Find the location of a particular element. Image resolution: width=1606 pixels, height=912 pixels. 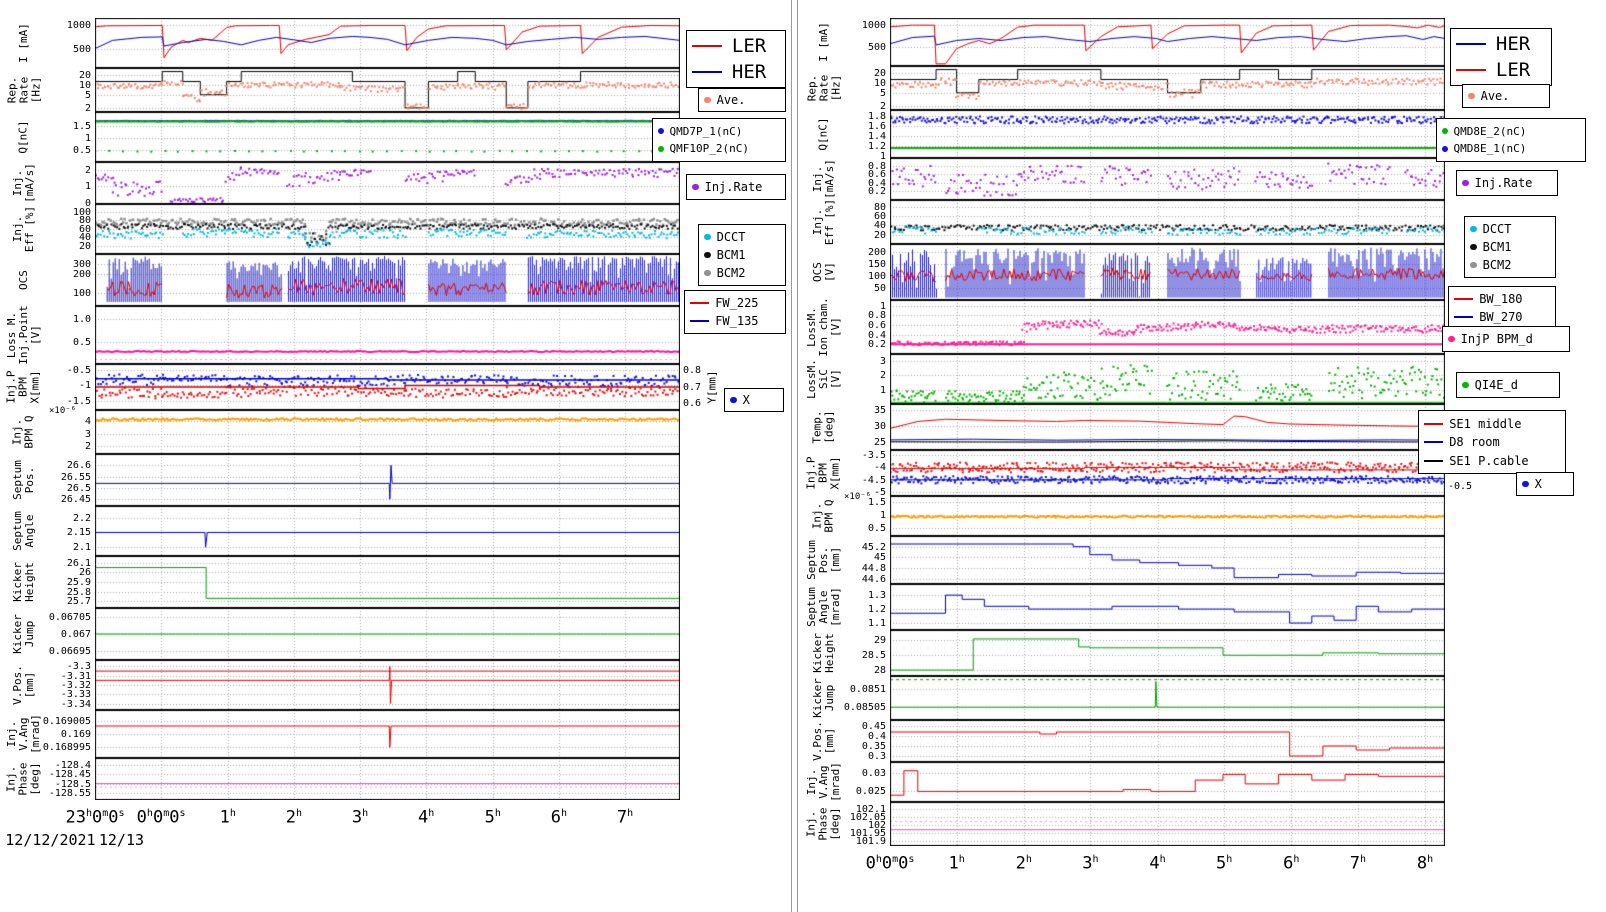

legend-item: BW_270 is located at coordinates (1502, 317).